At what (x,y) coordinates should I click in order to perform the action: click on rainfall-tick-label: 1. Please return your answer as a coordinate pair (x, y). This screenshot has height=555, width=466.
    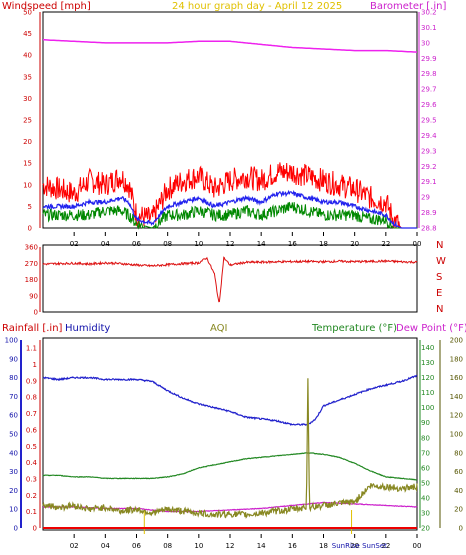
    Looking at the image, I should click on (35, 365).